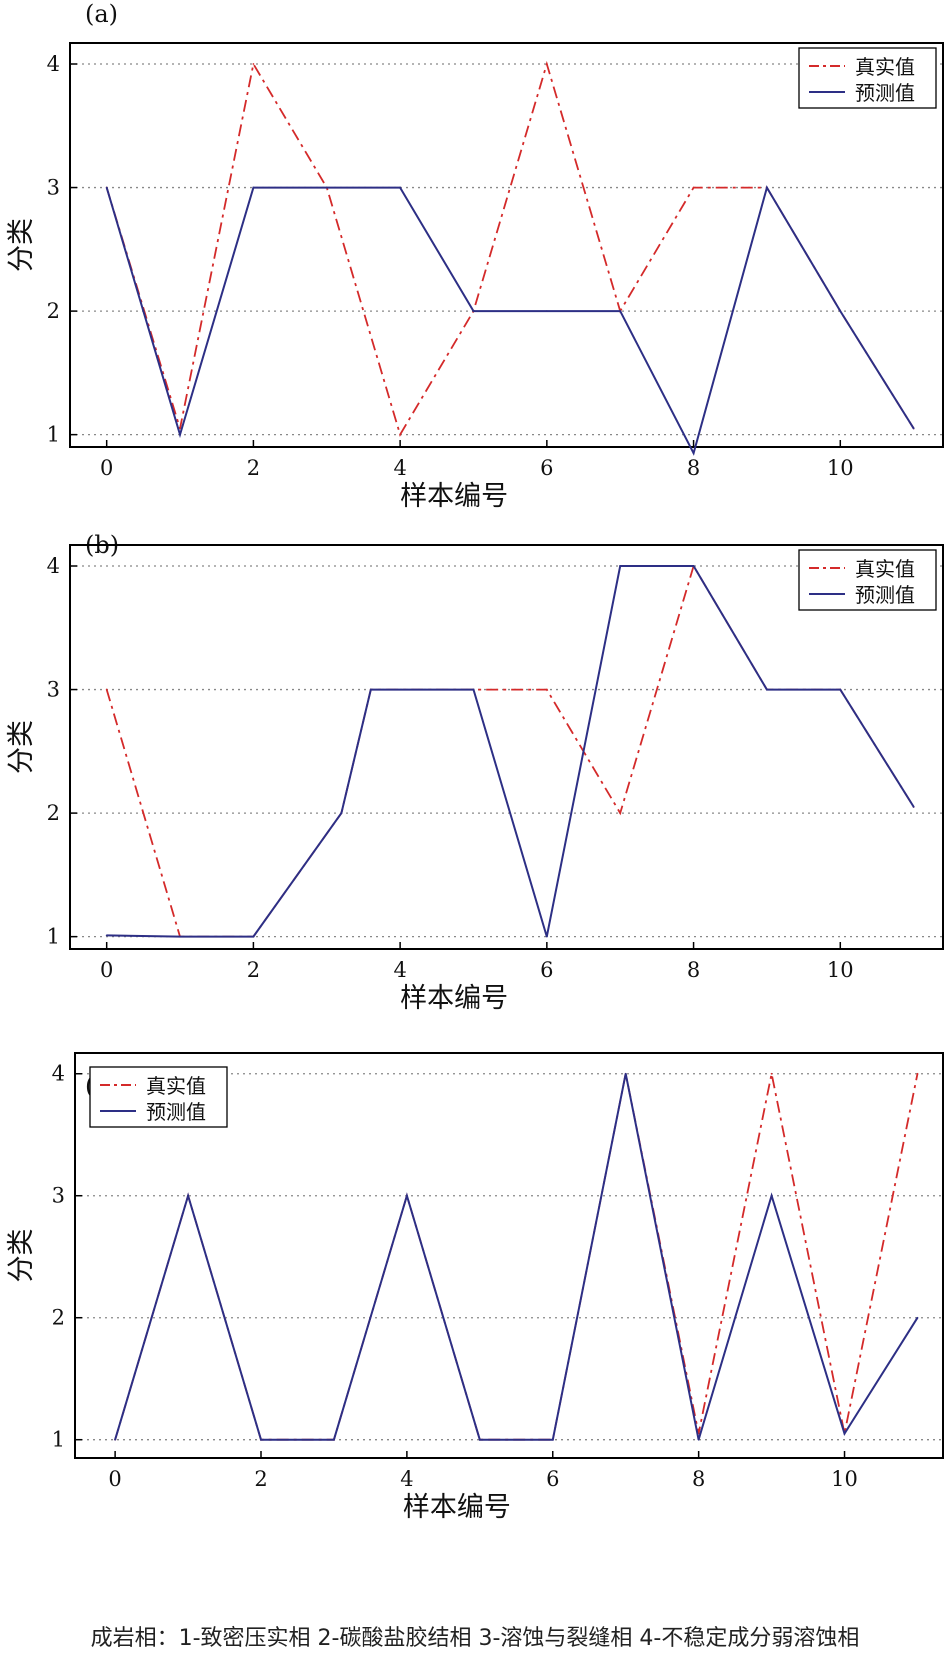 This screenshot has width=950, height=1663. I want to click on series-line-pred, so click(510, 320).